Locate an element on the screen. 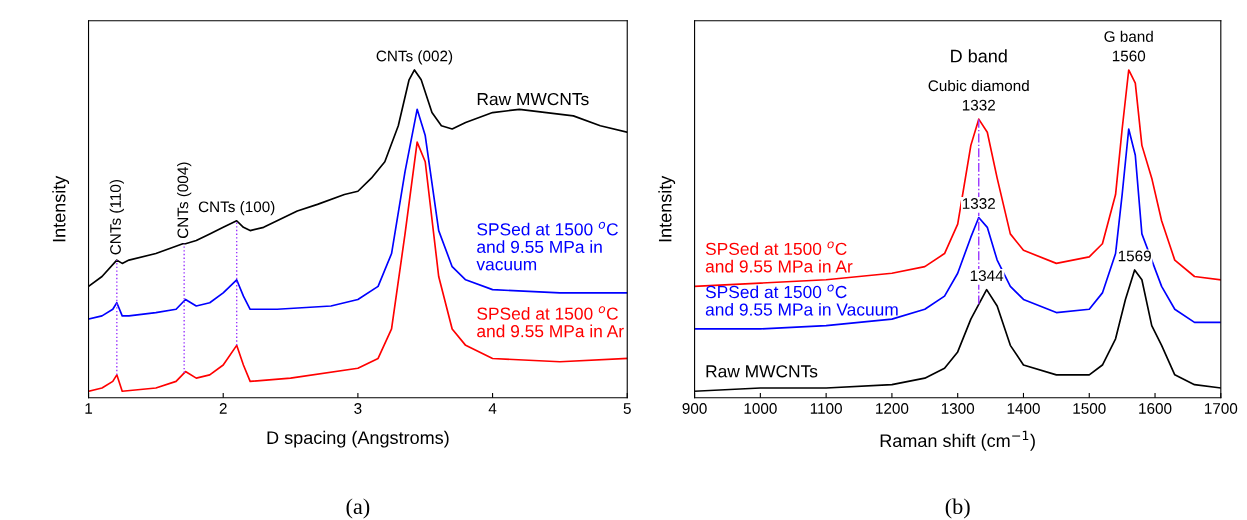 The width and height of the screenshot is (1247, 520). annotation: 1344 is located at coordinates (987, 276).